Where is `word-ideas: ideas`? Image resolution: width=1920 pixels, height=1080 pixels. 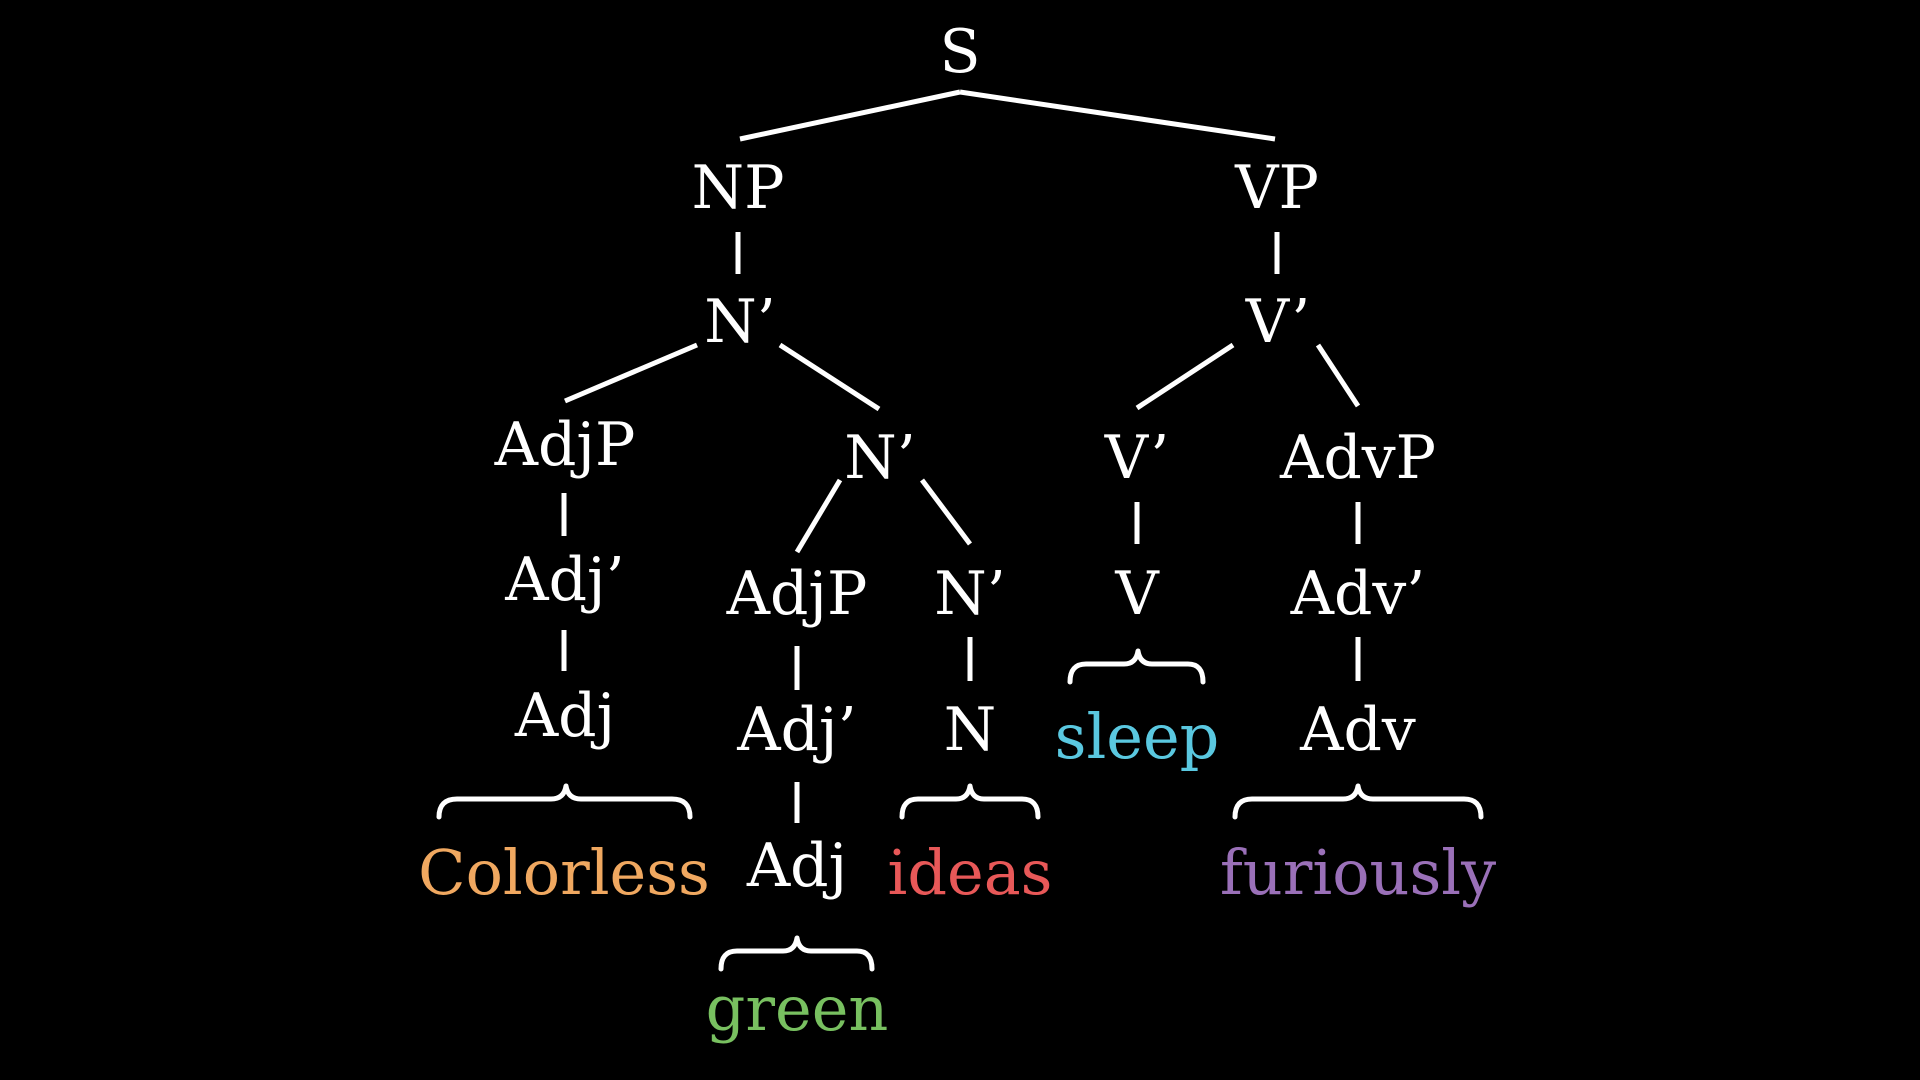 word-ideas: ideas is located at coordinates (970, 872).